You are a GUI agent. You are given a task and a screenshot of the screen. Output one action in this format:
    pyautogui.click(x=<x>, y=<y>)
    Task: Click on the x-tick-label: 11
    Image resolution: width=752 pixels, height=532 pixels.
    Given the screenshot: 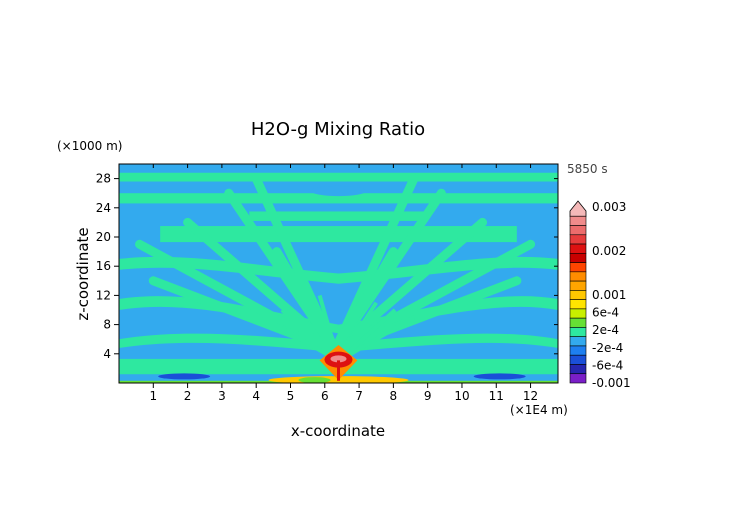 What is the action you would take?
    pyautogui.click(x=496, y=396)
    